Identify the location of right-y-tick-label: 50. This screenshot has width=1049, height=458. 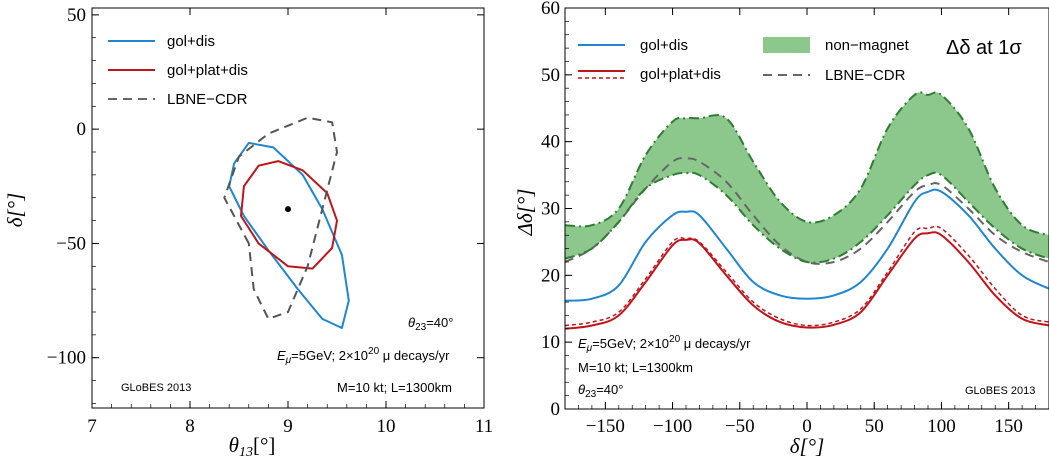
(550, 75).